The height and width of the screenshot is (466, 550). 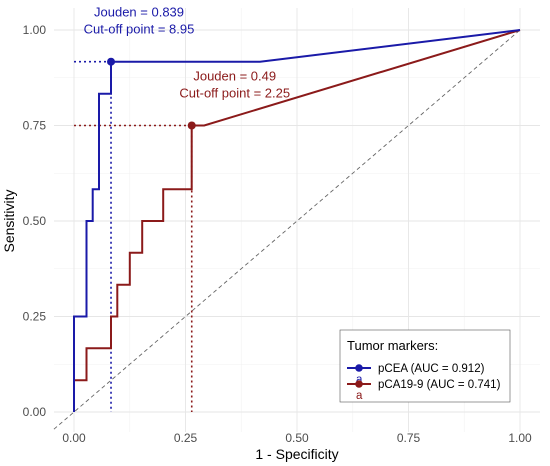 I want to click on x-tick-label: 1.00, so click(x=520, y=438).